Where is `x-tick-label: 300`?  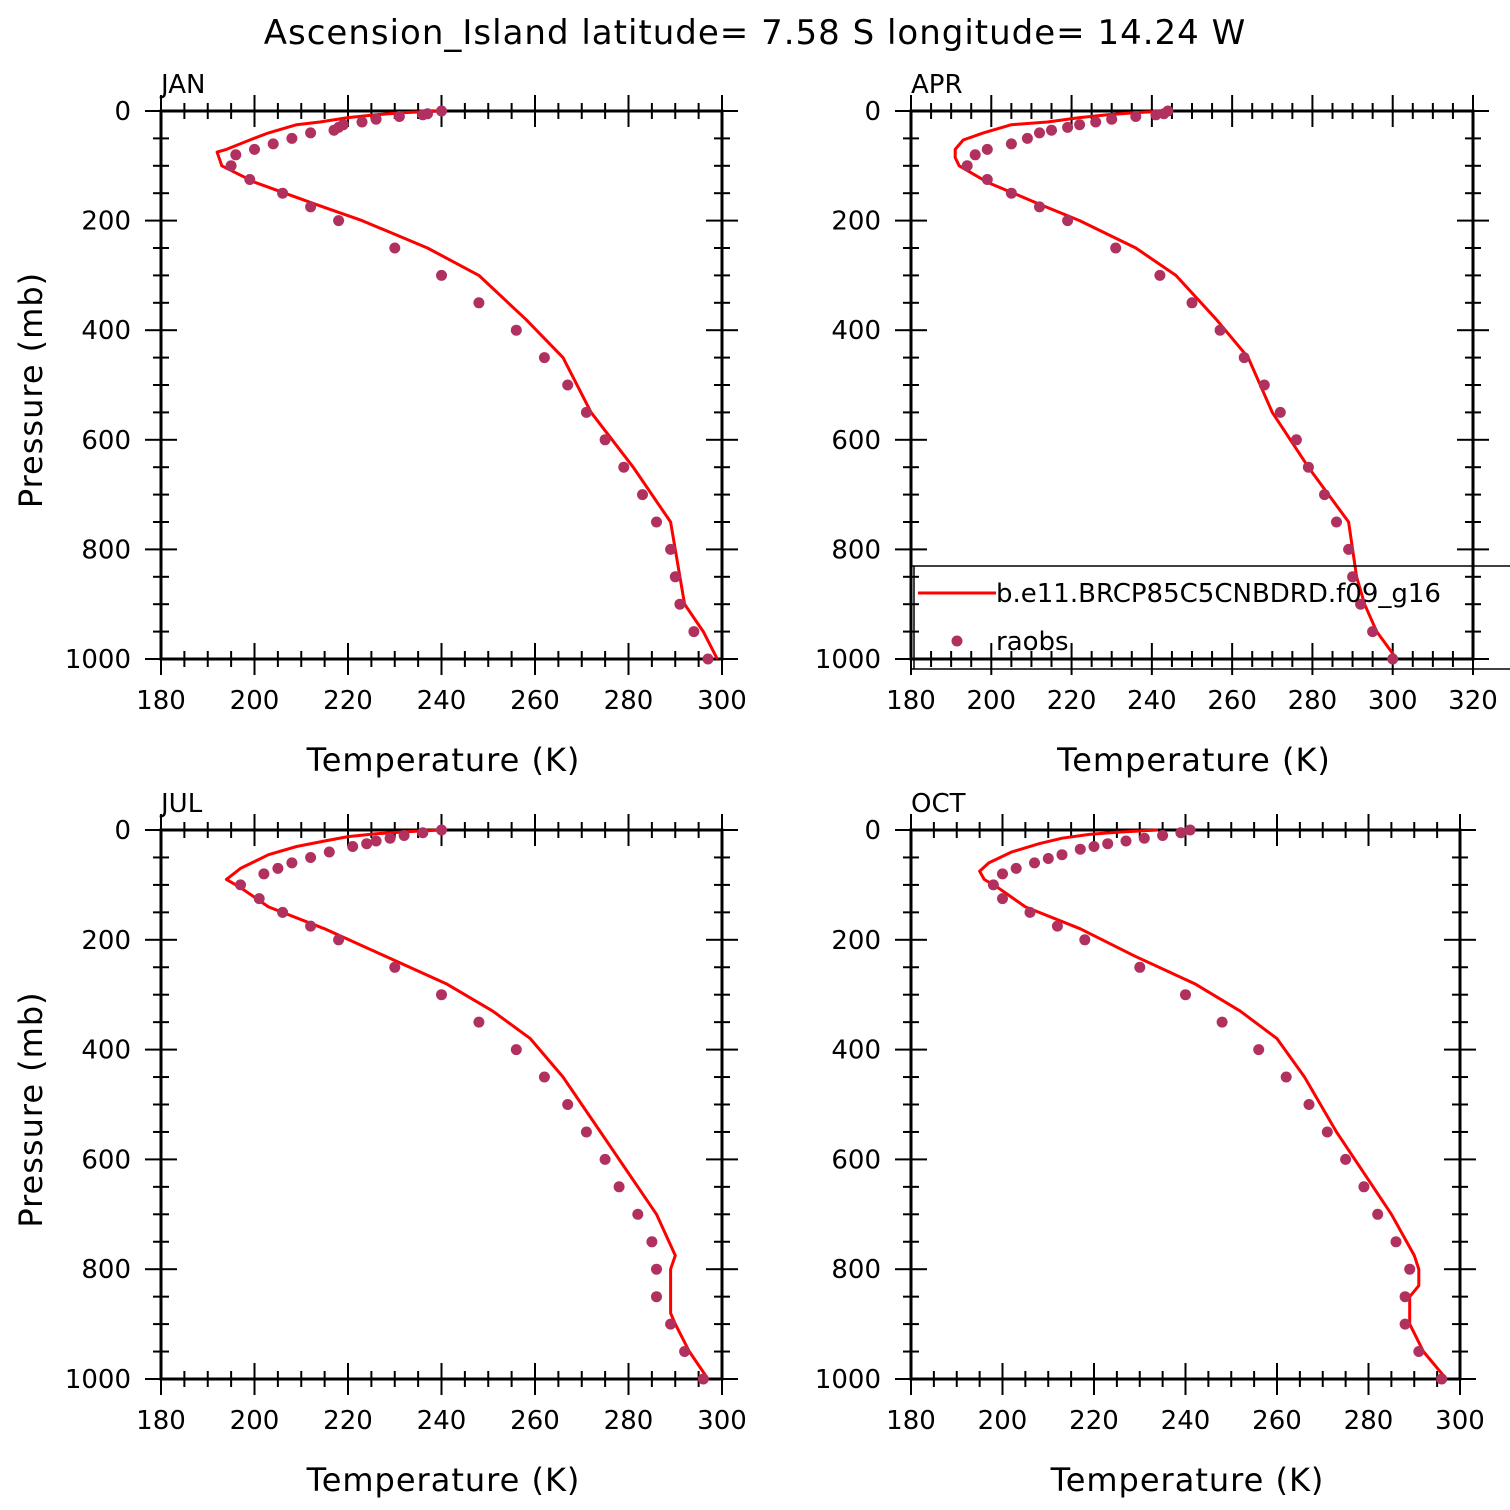
x-tick-label: 300 is located at coordinates (1460, 1421).